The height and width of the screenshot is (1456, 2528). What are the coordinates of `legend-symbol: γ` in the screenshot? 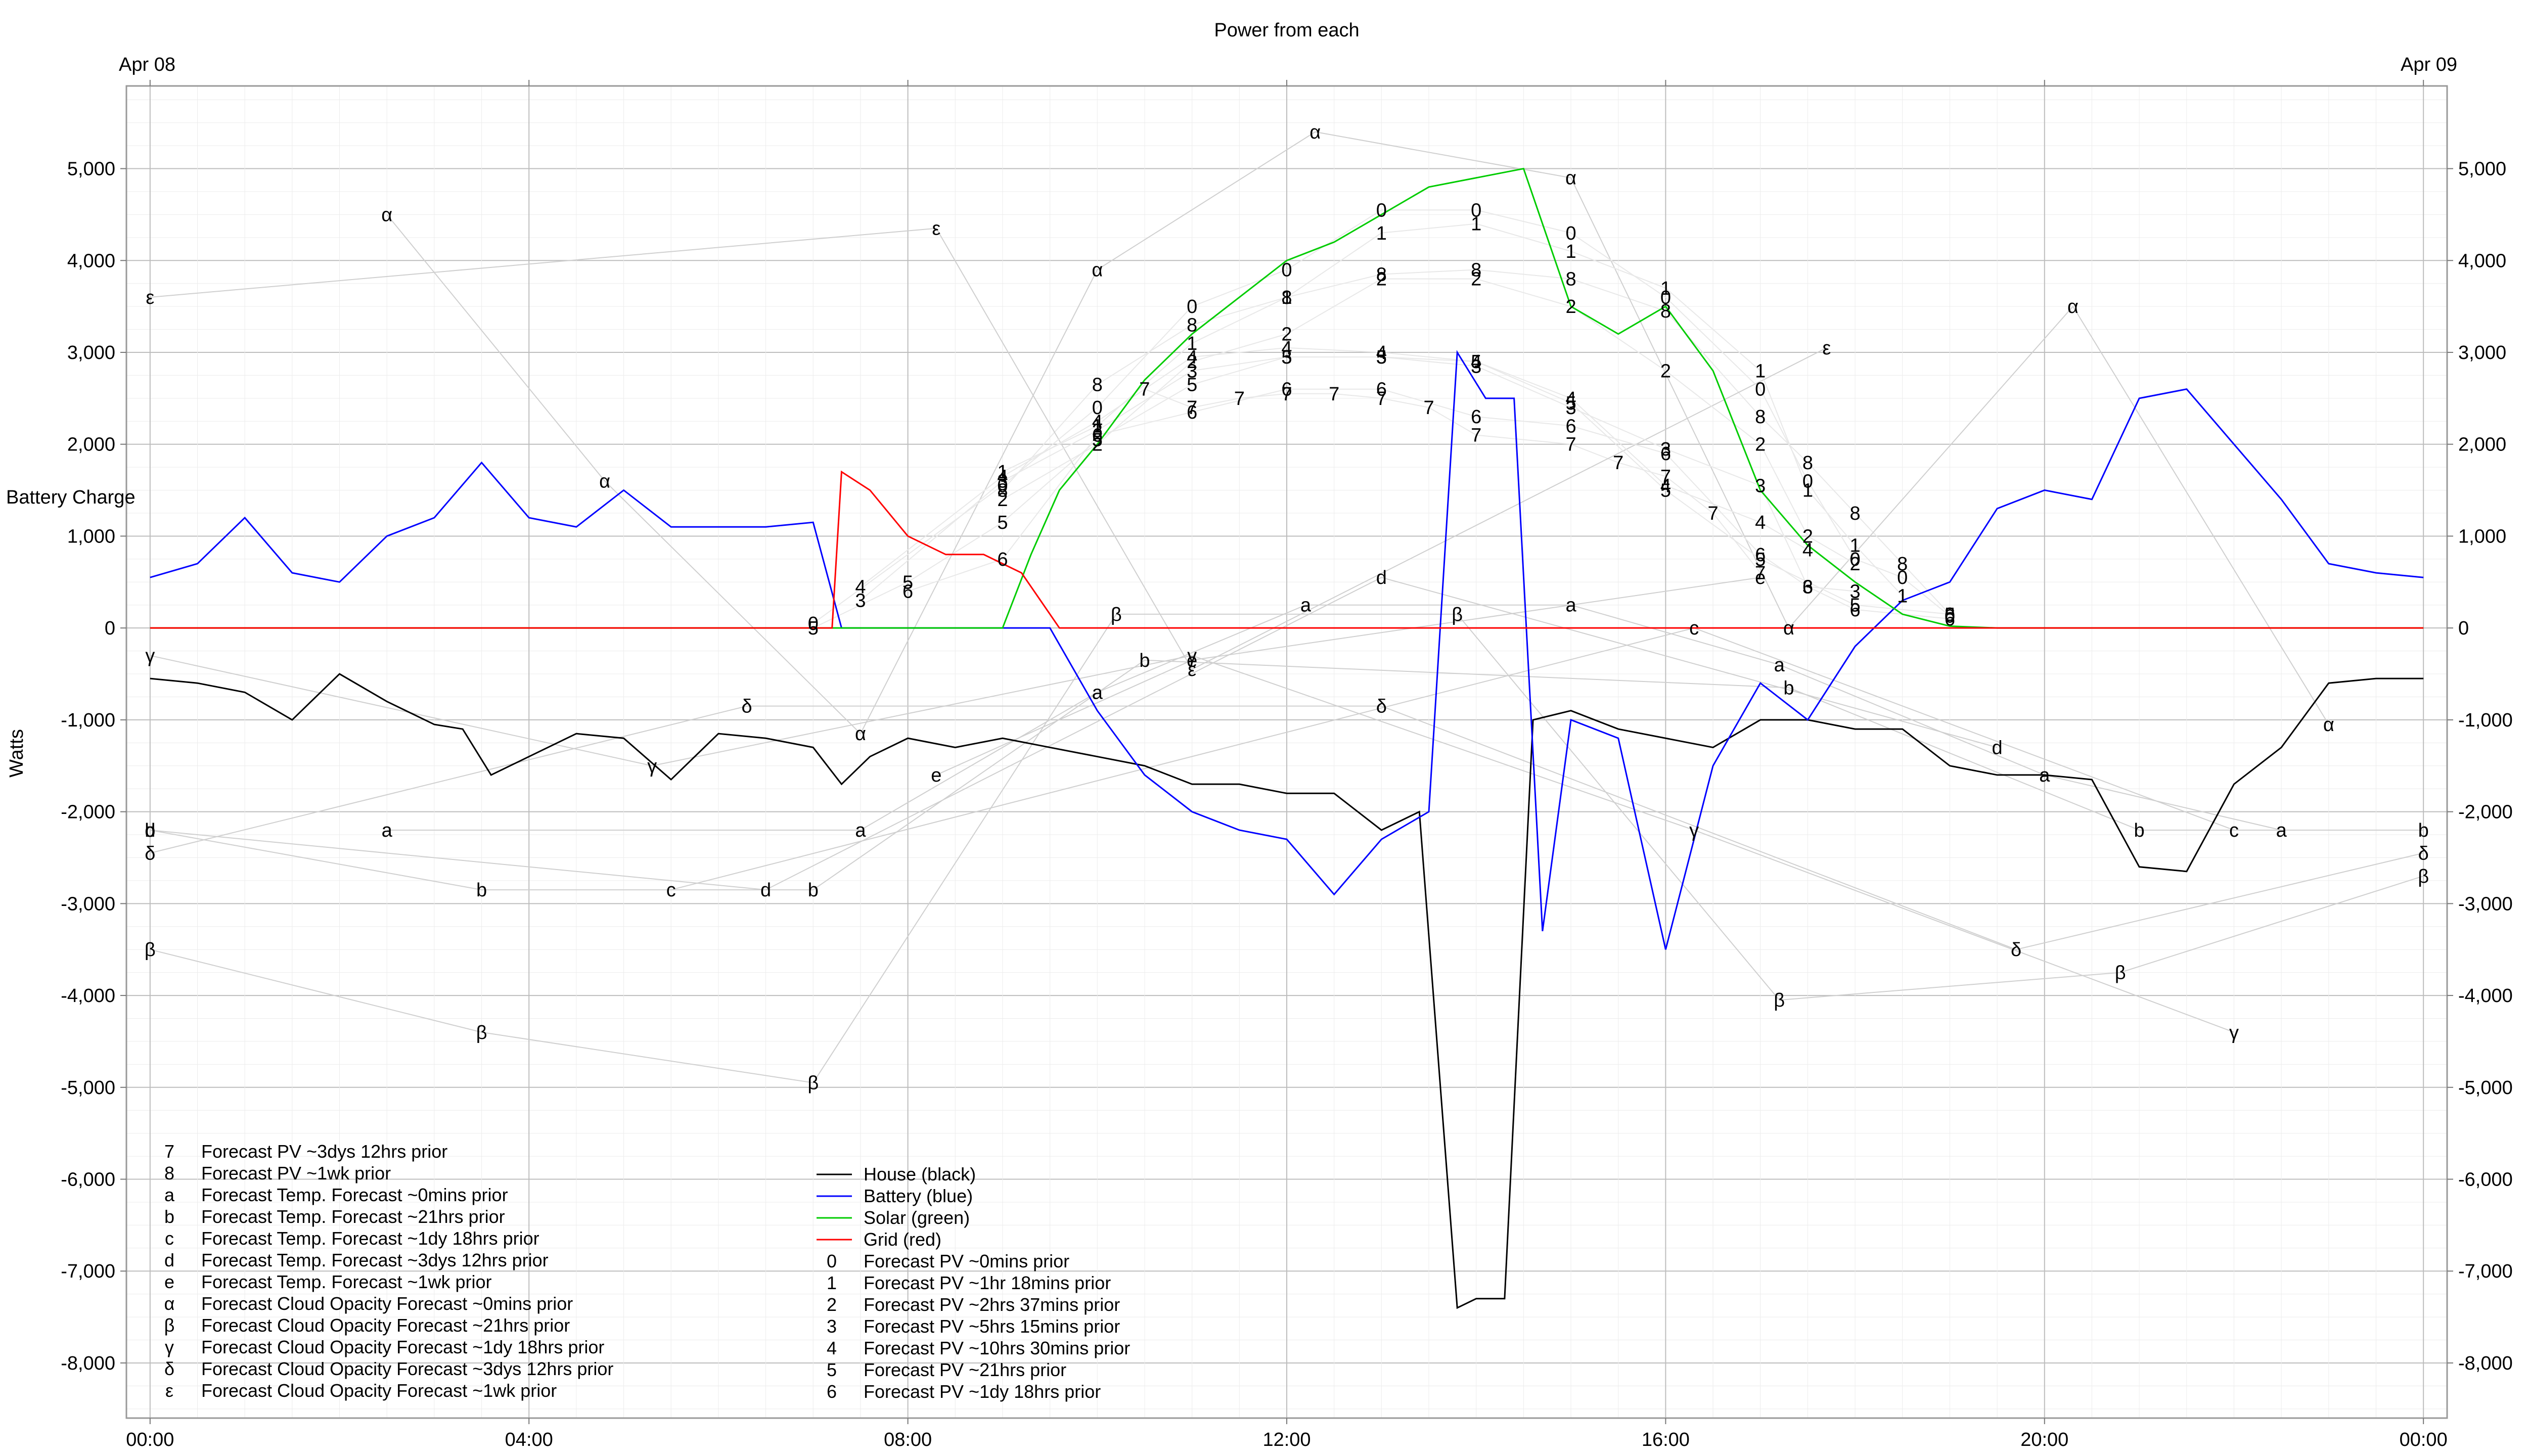 It's located at (170, 1347).